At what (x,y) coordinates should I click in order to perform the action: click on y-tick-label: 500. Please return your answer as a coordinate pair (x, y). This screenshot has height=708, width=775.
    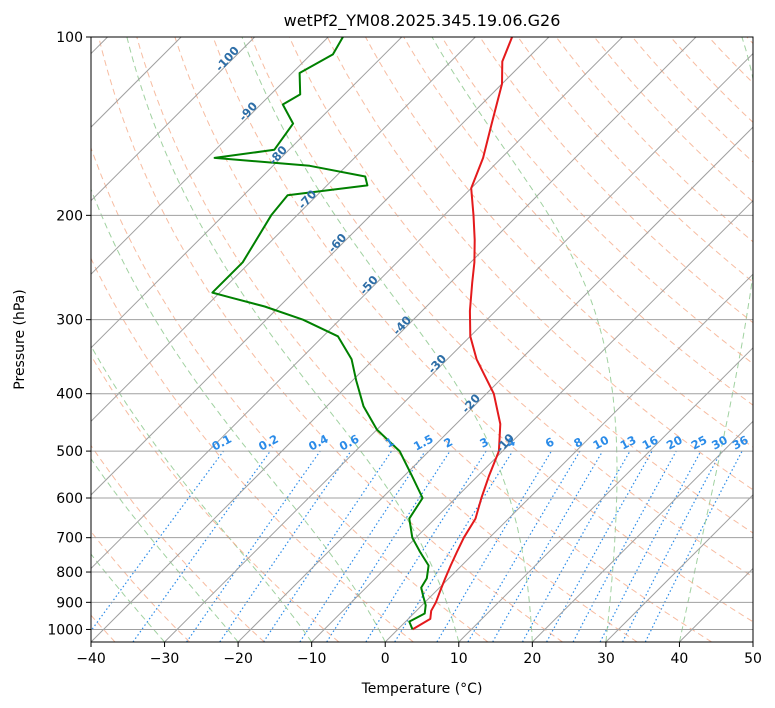
    Looking at the image, I should click on (69, 452).